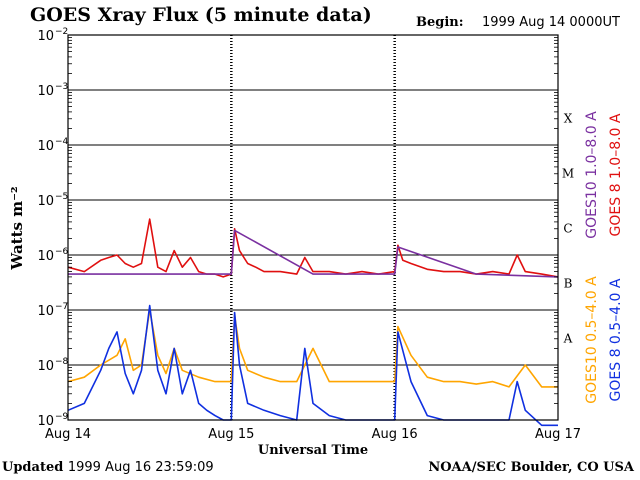 This screenshot has width=640, height=480. I want to click on legend-entry: GOES 8 0.5–4.0 A, so click(616, 339).